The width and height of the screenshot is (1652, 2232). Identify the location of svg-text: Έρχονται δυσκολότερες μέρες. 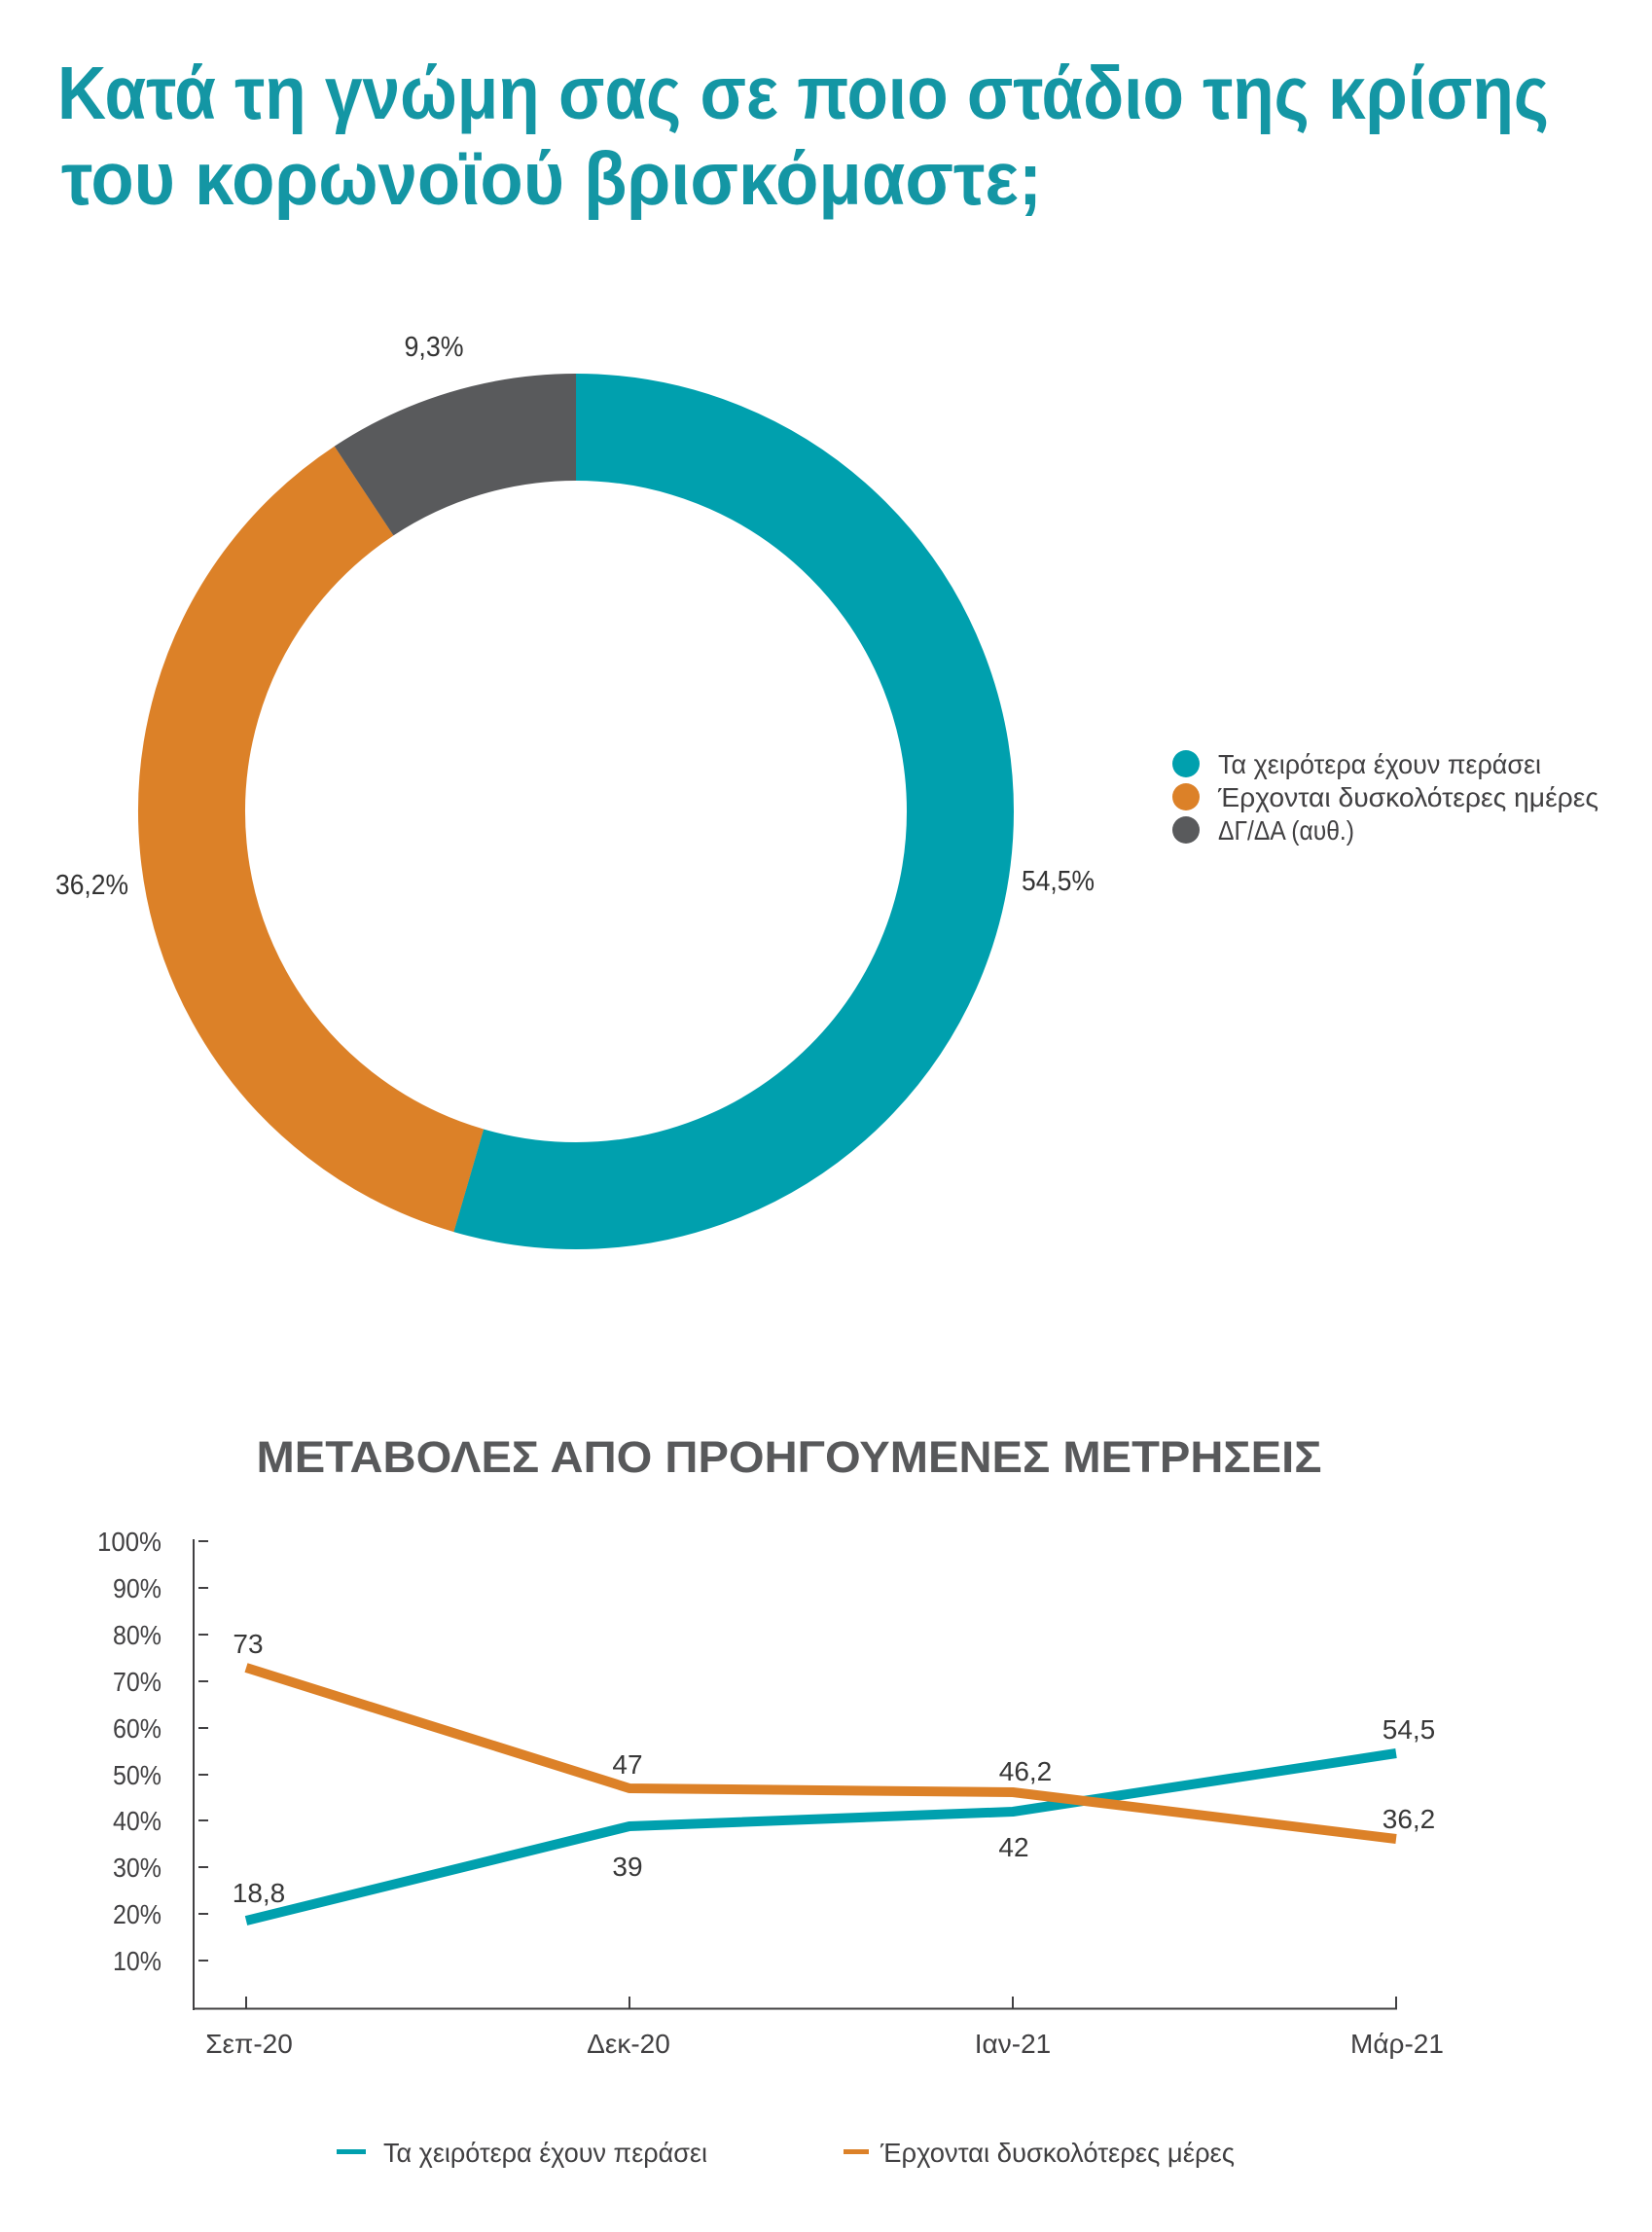
(1057, 2153).